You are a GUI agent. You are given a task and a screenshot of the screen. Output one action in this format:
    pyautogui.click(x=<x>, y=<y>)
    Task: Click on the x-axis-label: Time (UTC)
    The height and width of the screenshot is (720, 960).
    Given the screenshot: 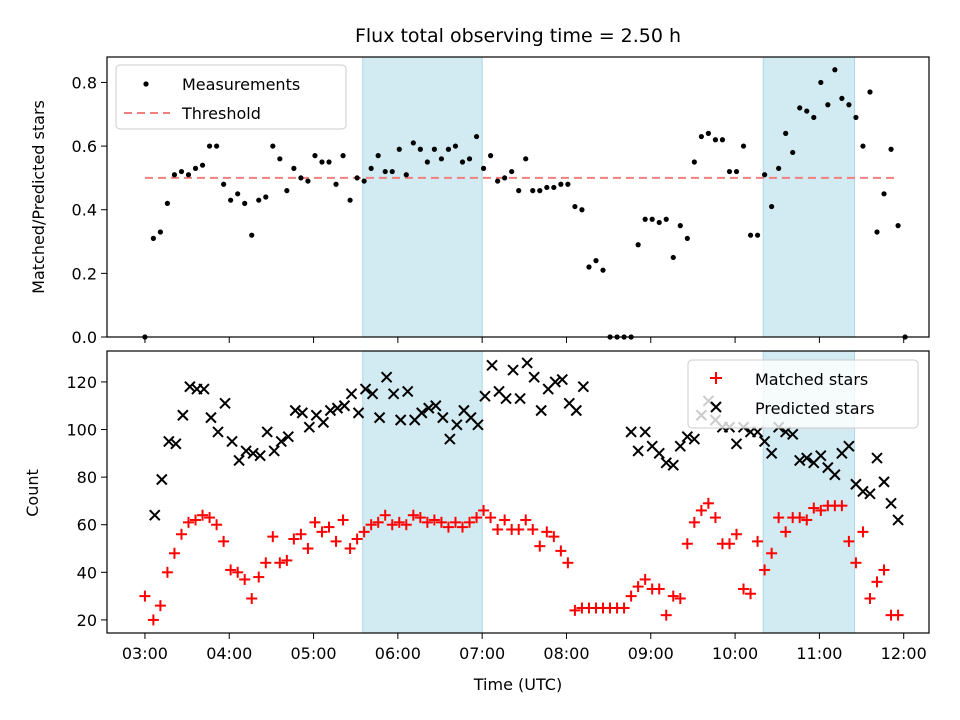 What is the action you would take?
    pyautogui.click(x=517, y=684)
    